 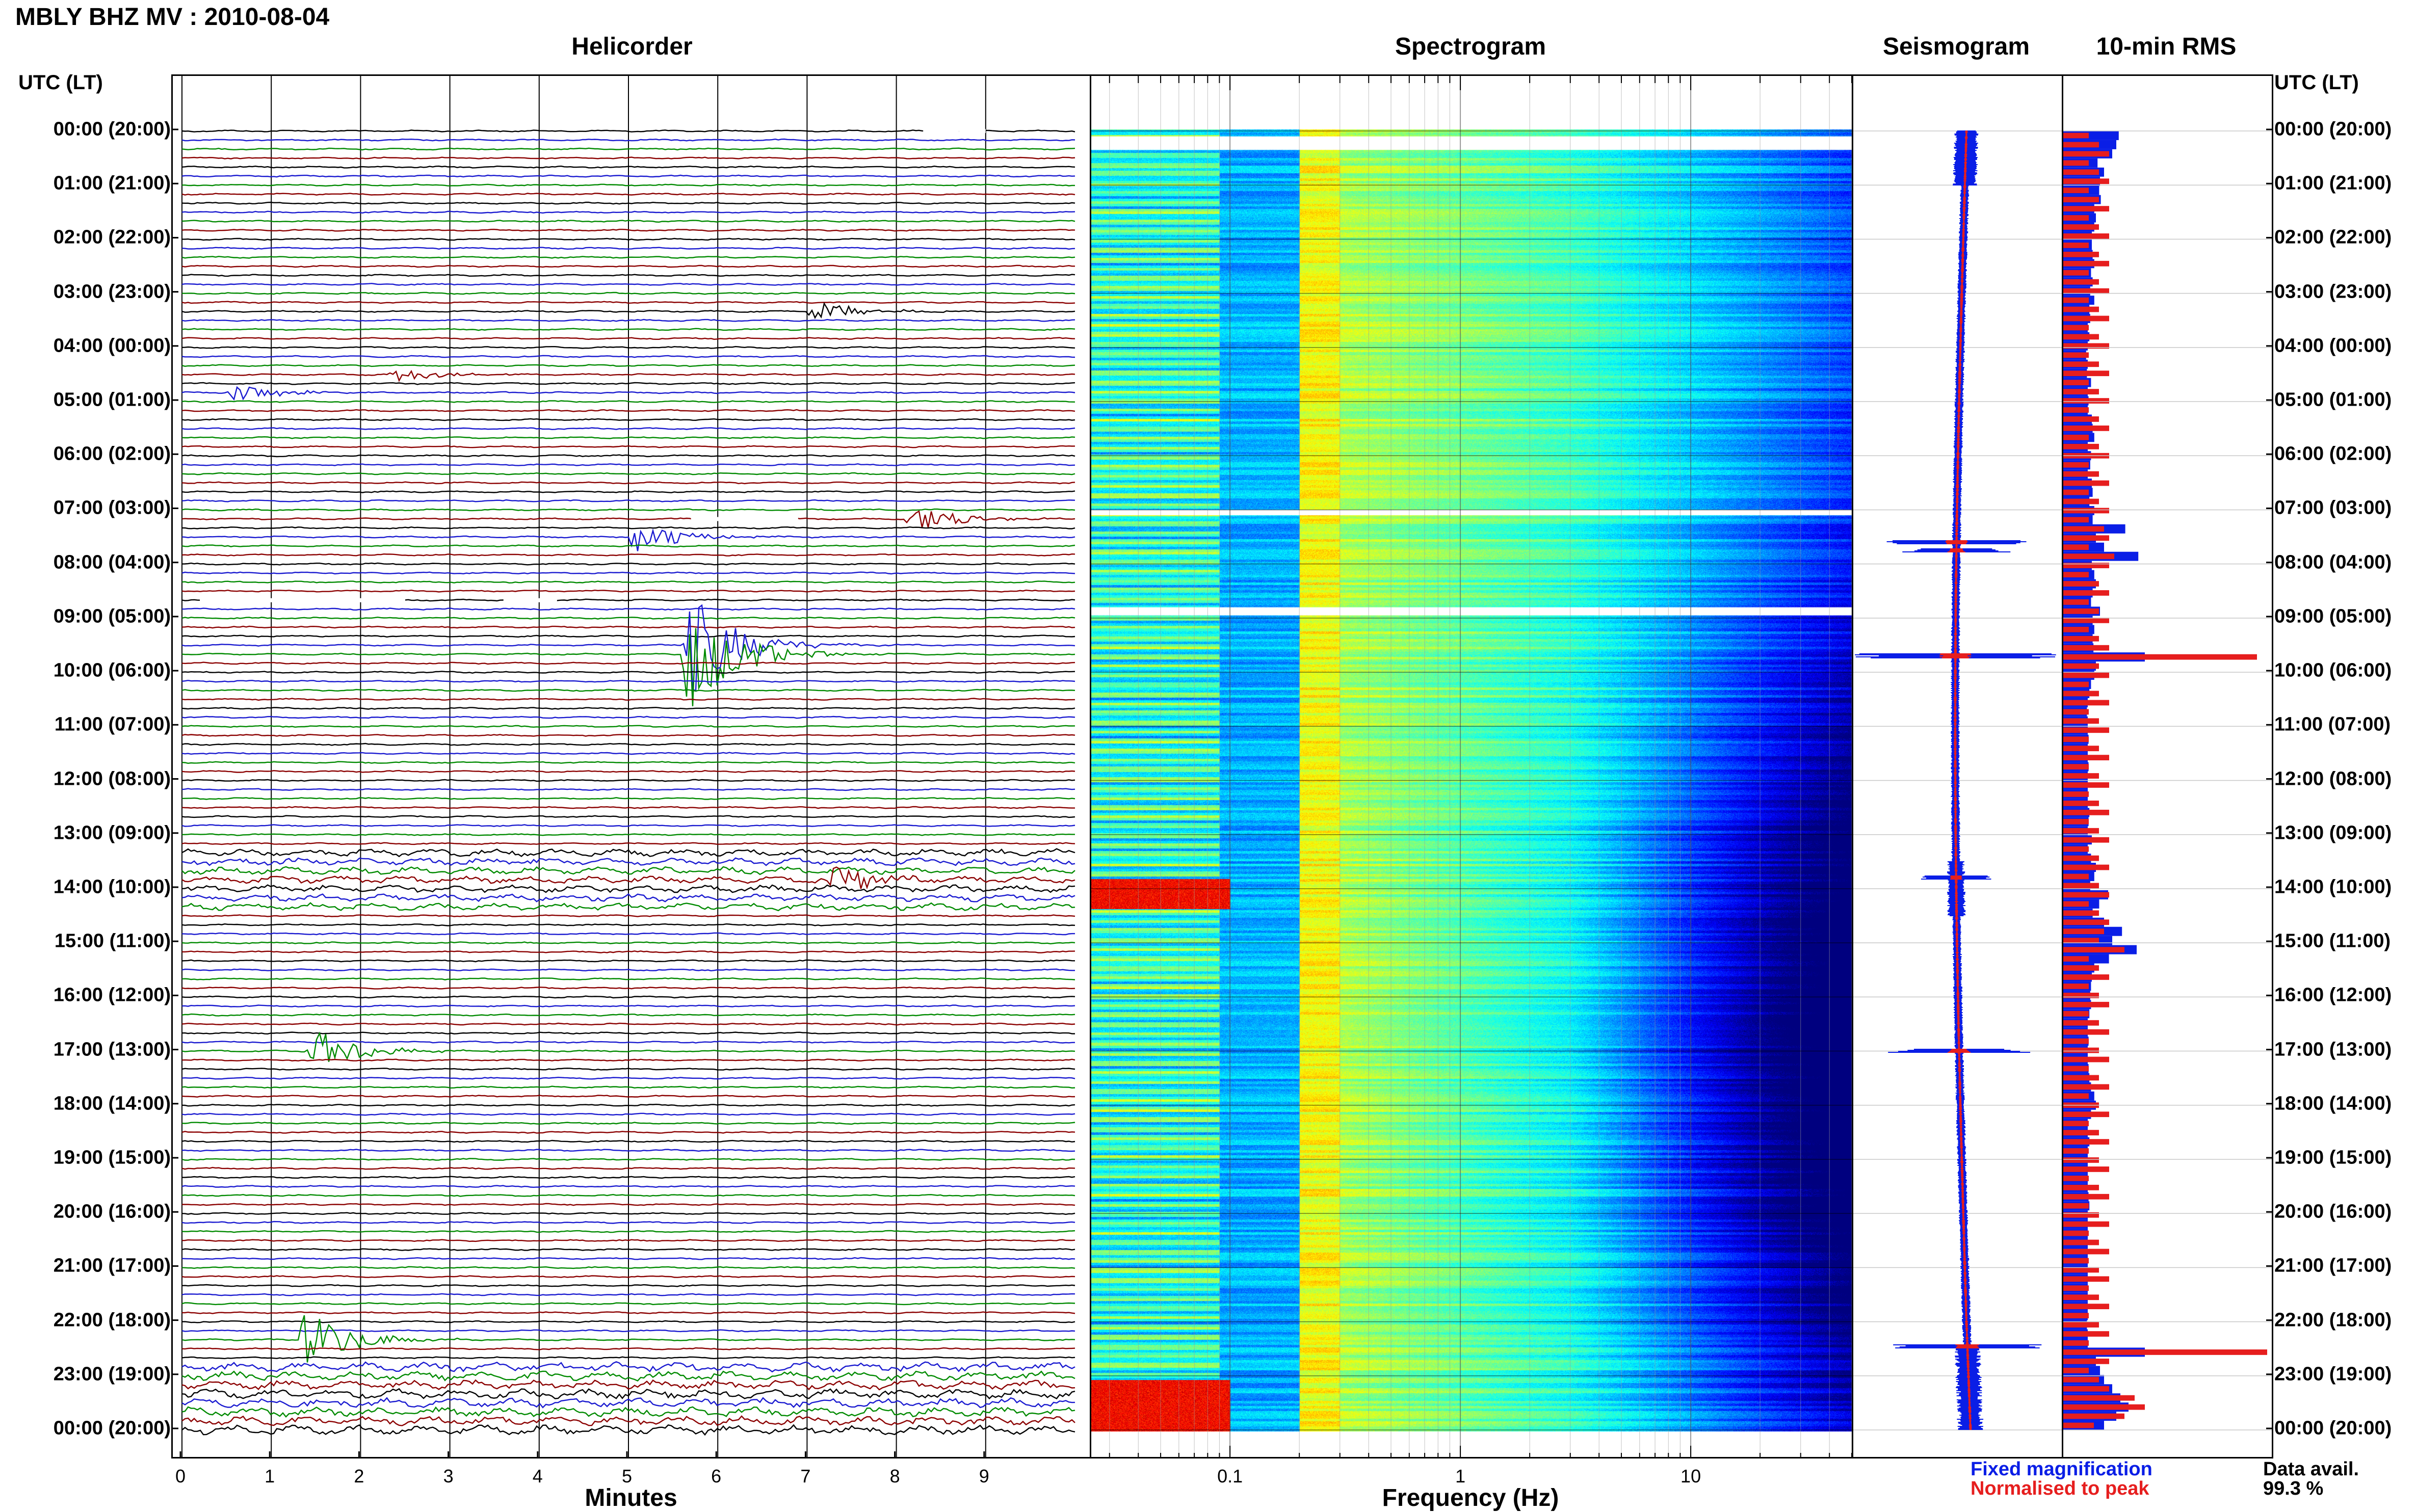 What do you see at coordinates (631, 1497) in the screenshot?
I see `helicorder-xlabel: Minutes` at bounding box center [631, 1497].